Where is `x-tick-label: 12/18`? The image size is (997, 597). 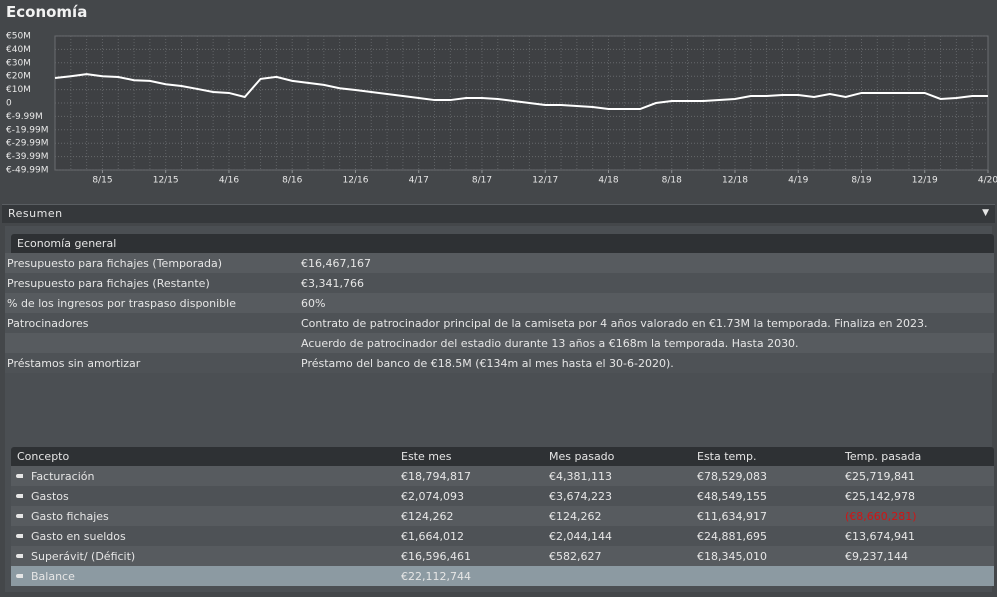
x-tick-label: 12/18 is located at coordinates (735, 181).